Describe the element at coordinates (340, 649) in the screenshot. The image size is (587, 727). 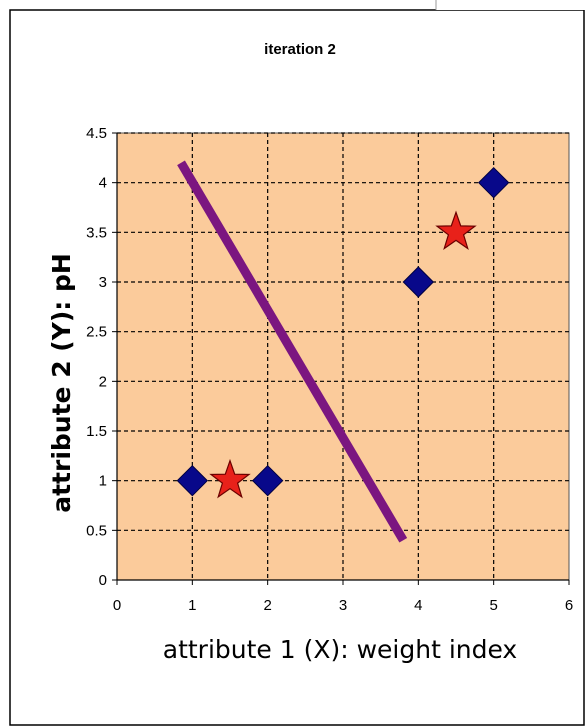
I see `x-axis-title: attribute 1 (X): weight index` at that location.